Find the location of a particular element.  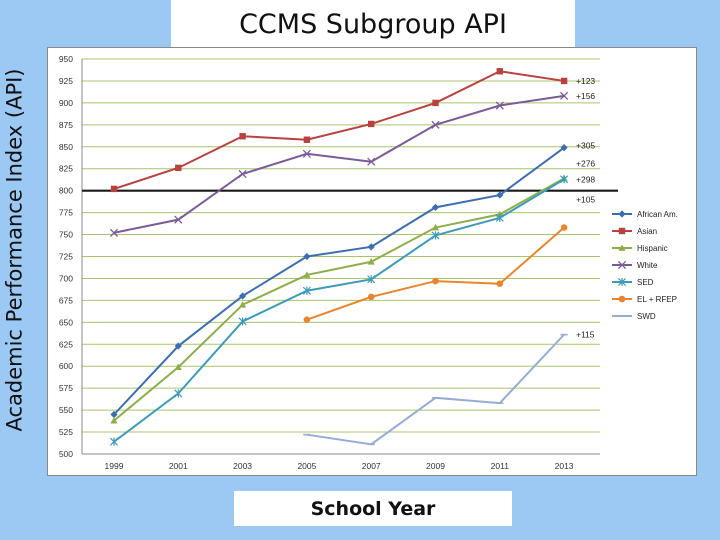

y-tick-label: 800 is located at coordinates (66, 191).